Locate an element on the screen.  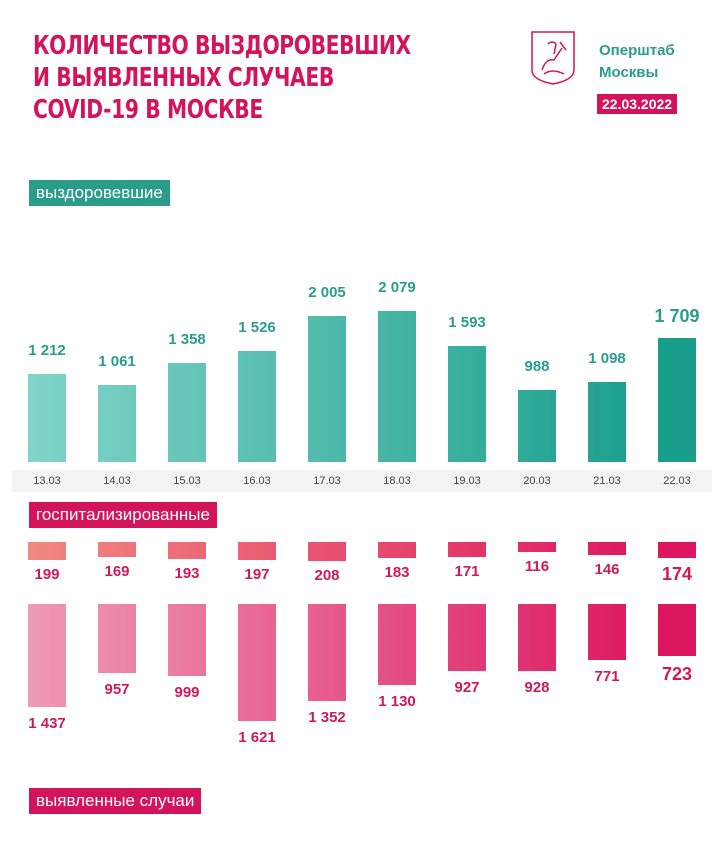
data-label: 197 is located at coordinates (257, 574).